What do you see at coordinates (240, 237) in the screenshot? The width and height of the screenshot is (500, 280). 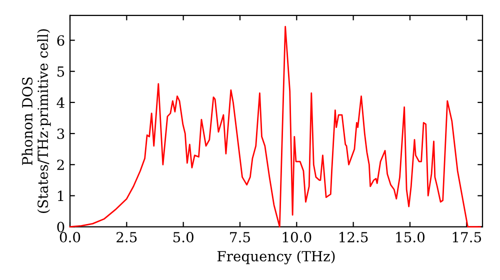 I see `x-tick-label: 7.5` at bounding box center [240, 237].